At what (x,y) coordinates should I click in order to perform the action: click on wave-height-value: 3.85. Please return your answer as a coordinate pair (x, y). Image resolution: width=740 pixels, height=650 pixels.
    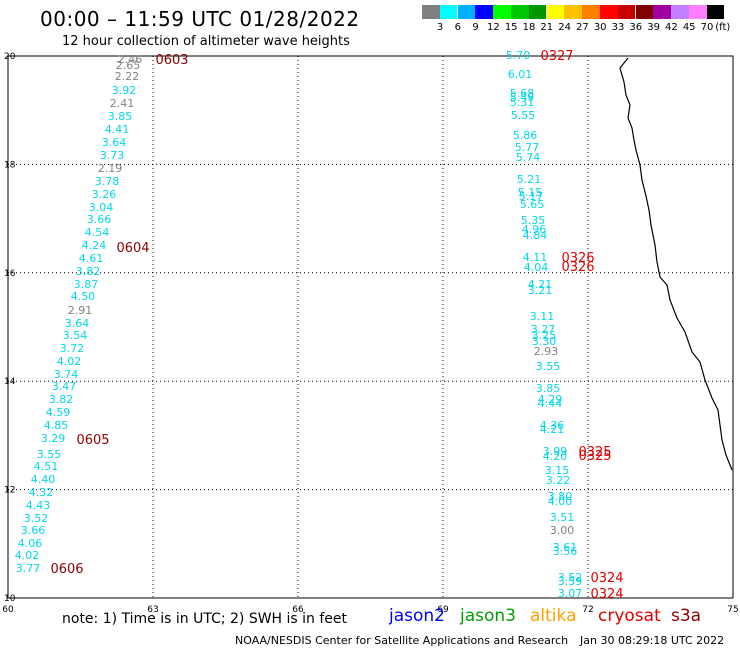
    Looking at the image, I should click on (120, 116).